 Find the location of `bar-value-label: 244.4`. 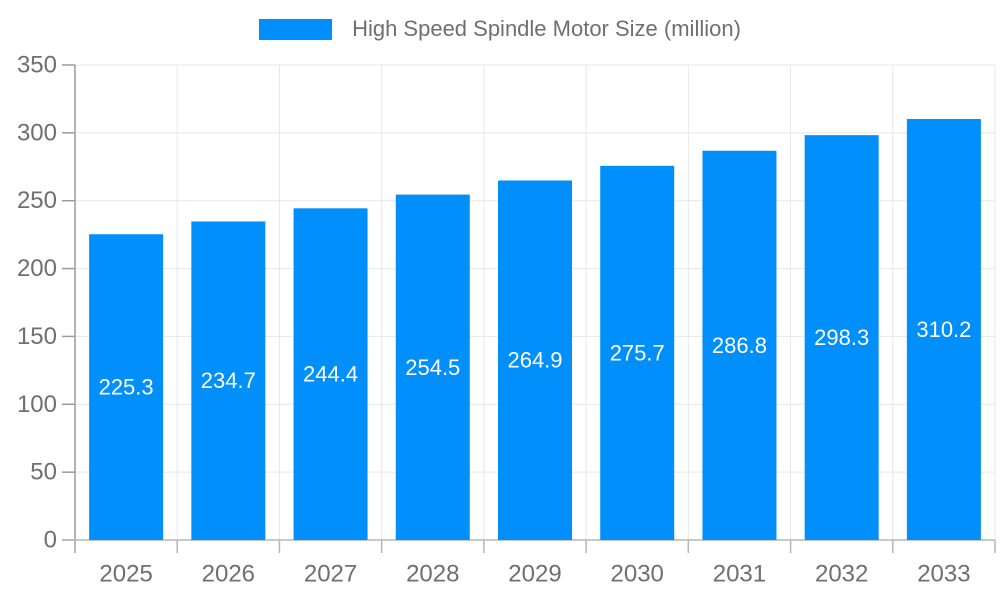

bar-value-label: 244.4 is located at coordinates (330, 374).